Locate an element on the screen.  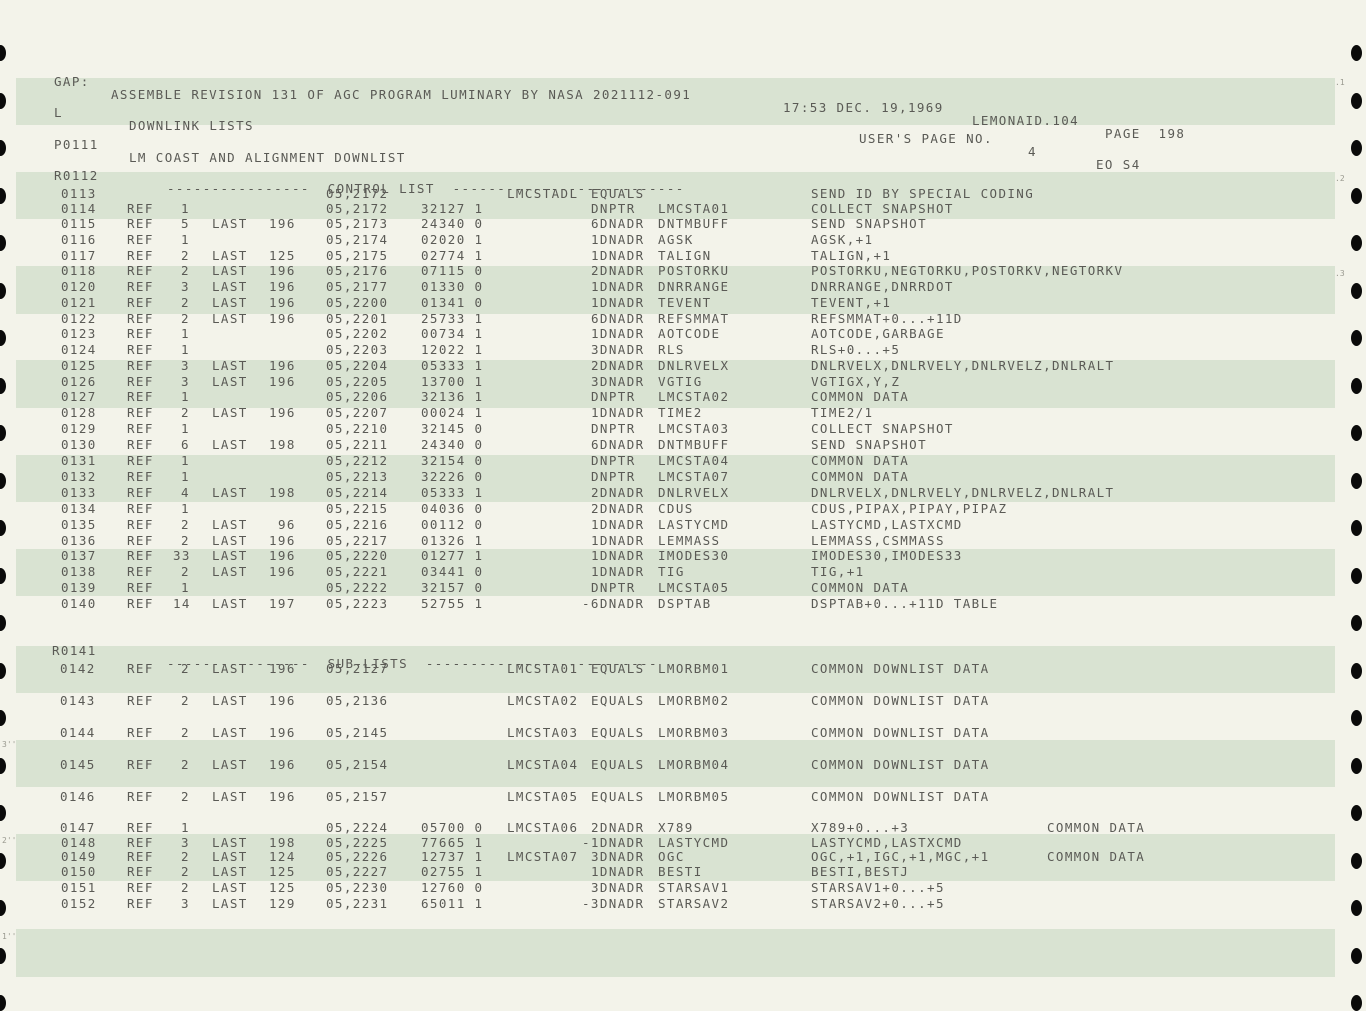
last-page-number: 125 is located at coordinates (282, 255).